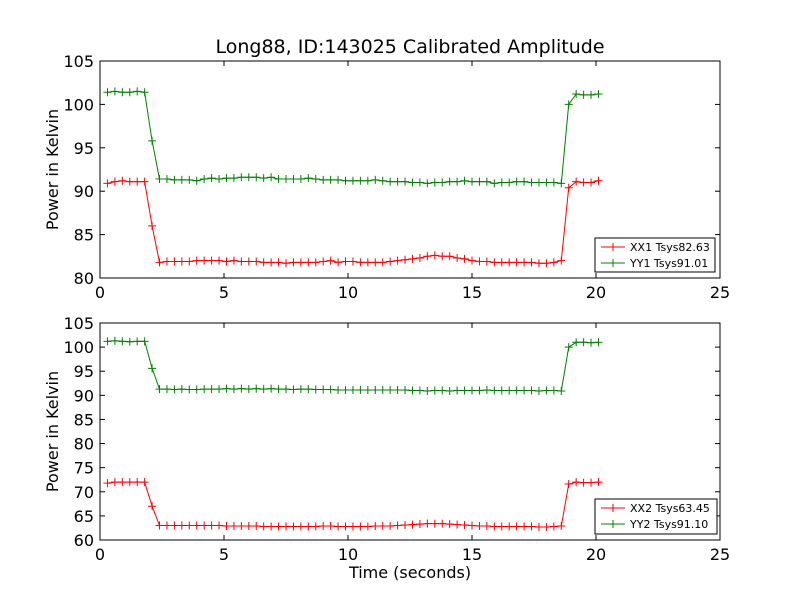 The height and width of the screenshot is (600, 800). What do you see at coordinates (348, 554) in the screenshot?
I see `chart-1-x-tick-label: 10` at bounding box center [348, 554].